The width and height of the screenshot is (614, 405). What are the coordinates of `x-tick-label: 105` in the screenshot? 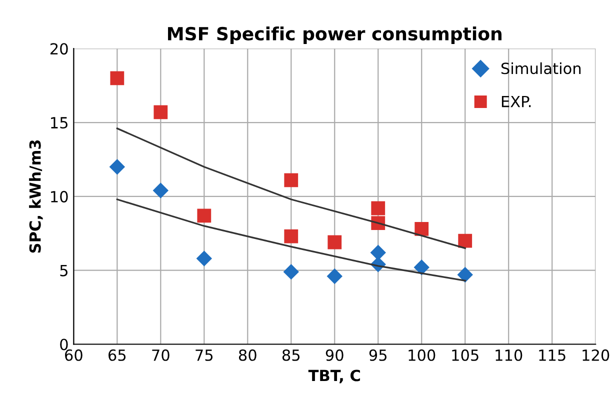 It's located at (465, 355).